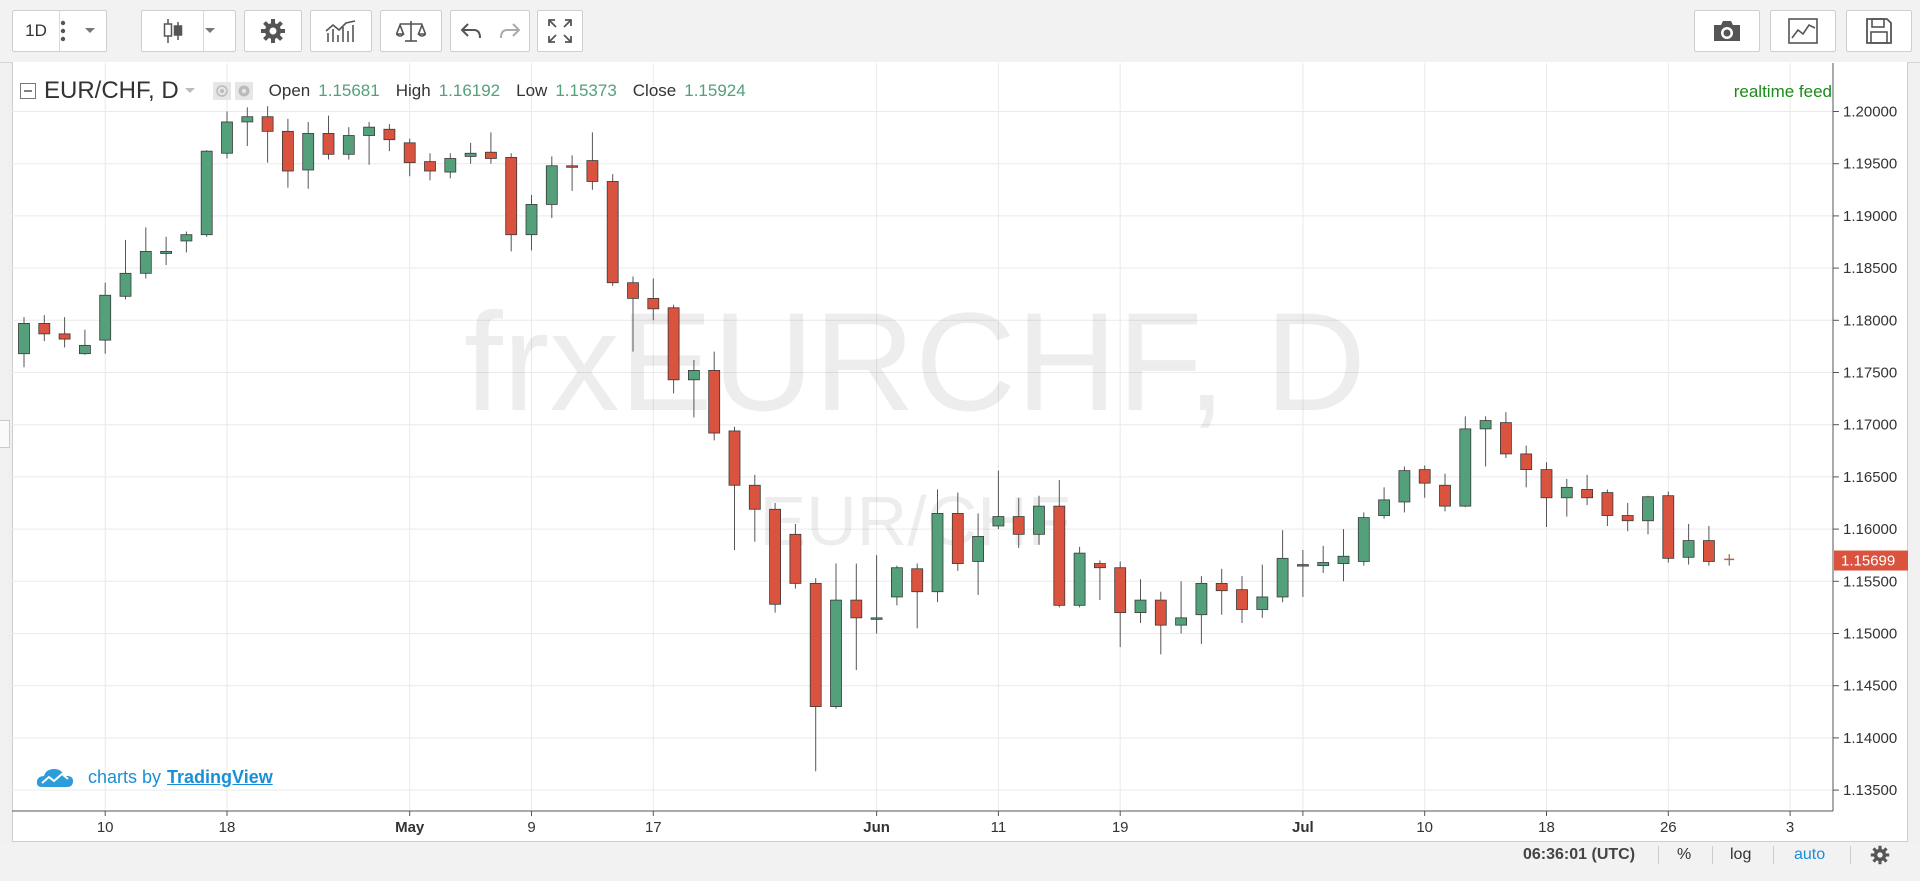 The width and height of the screenshot is (1920, 881). What do you see at coordinates (55, 777) in the screenshot?
I see `tradingview-cloud-icon` at bounding box center [55, 777].